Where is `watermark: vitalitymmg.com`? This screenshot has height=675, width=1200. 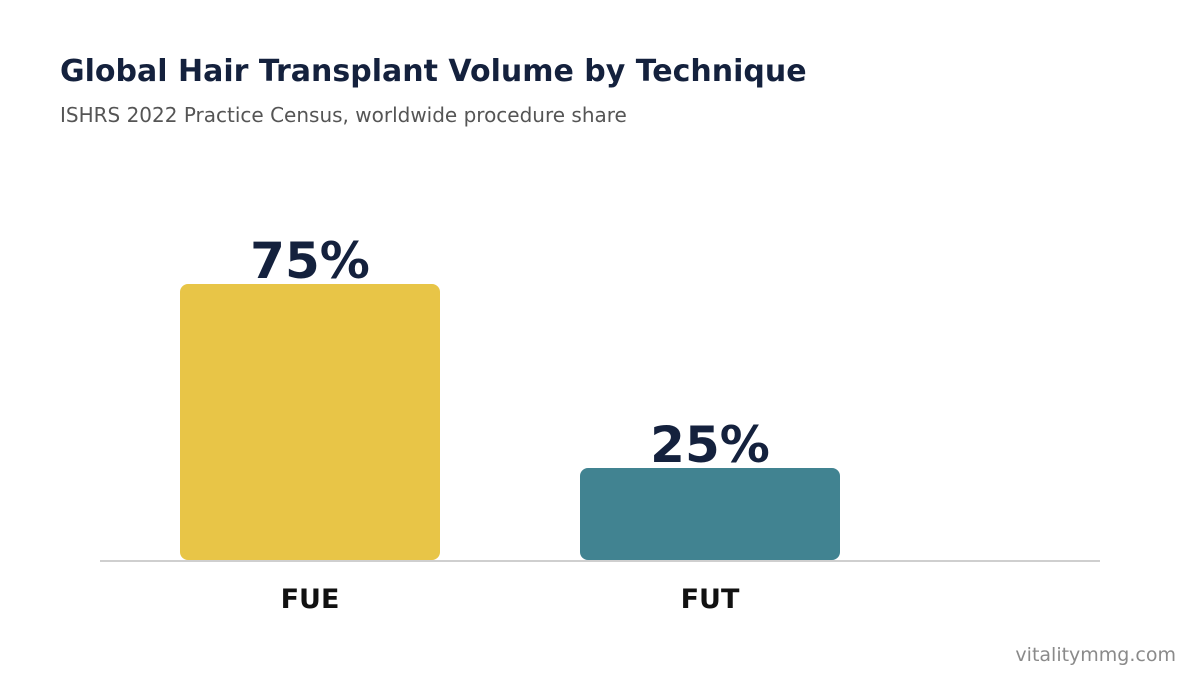
watermark: vitalitymmg.com is located at coordinates (1095, 655).